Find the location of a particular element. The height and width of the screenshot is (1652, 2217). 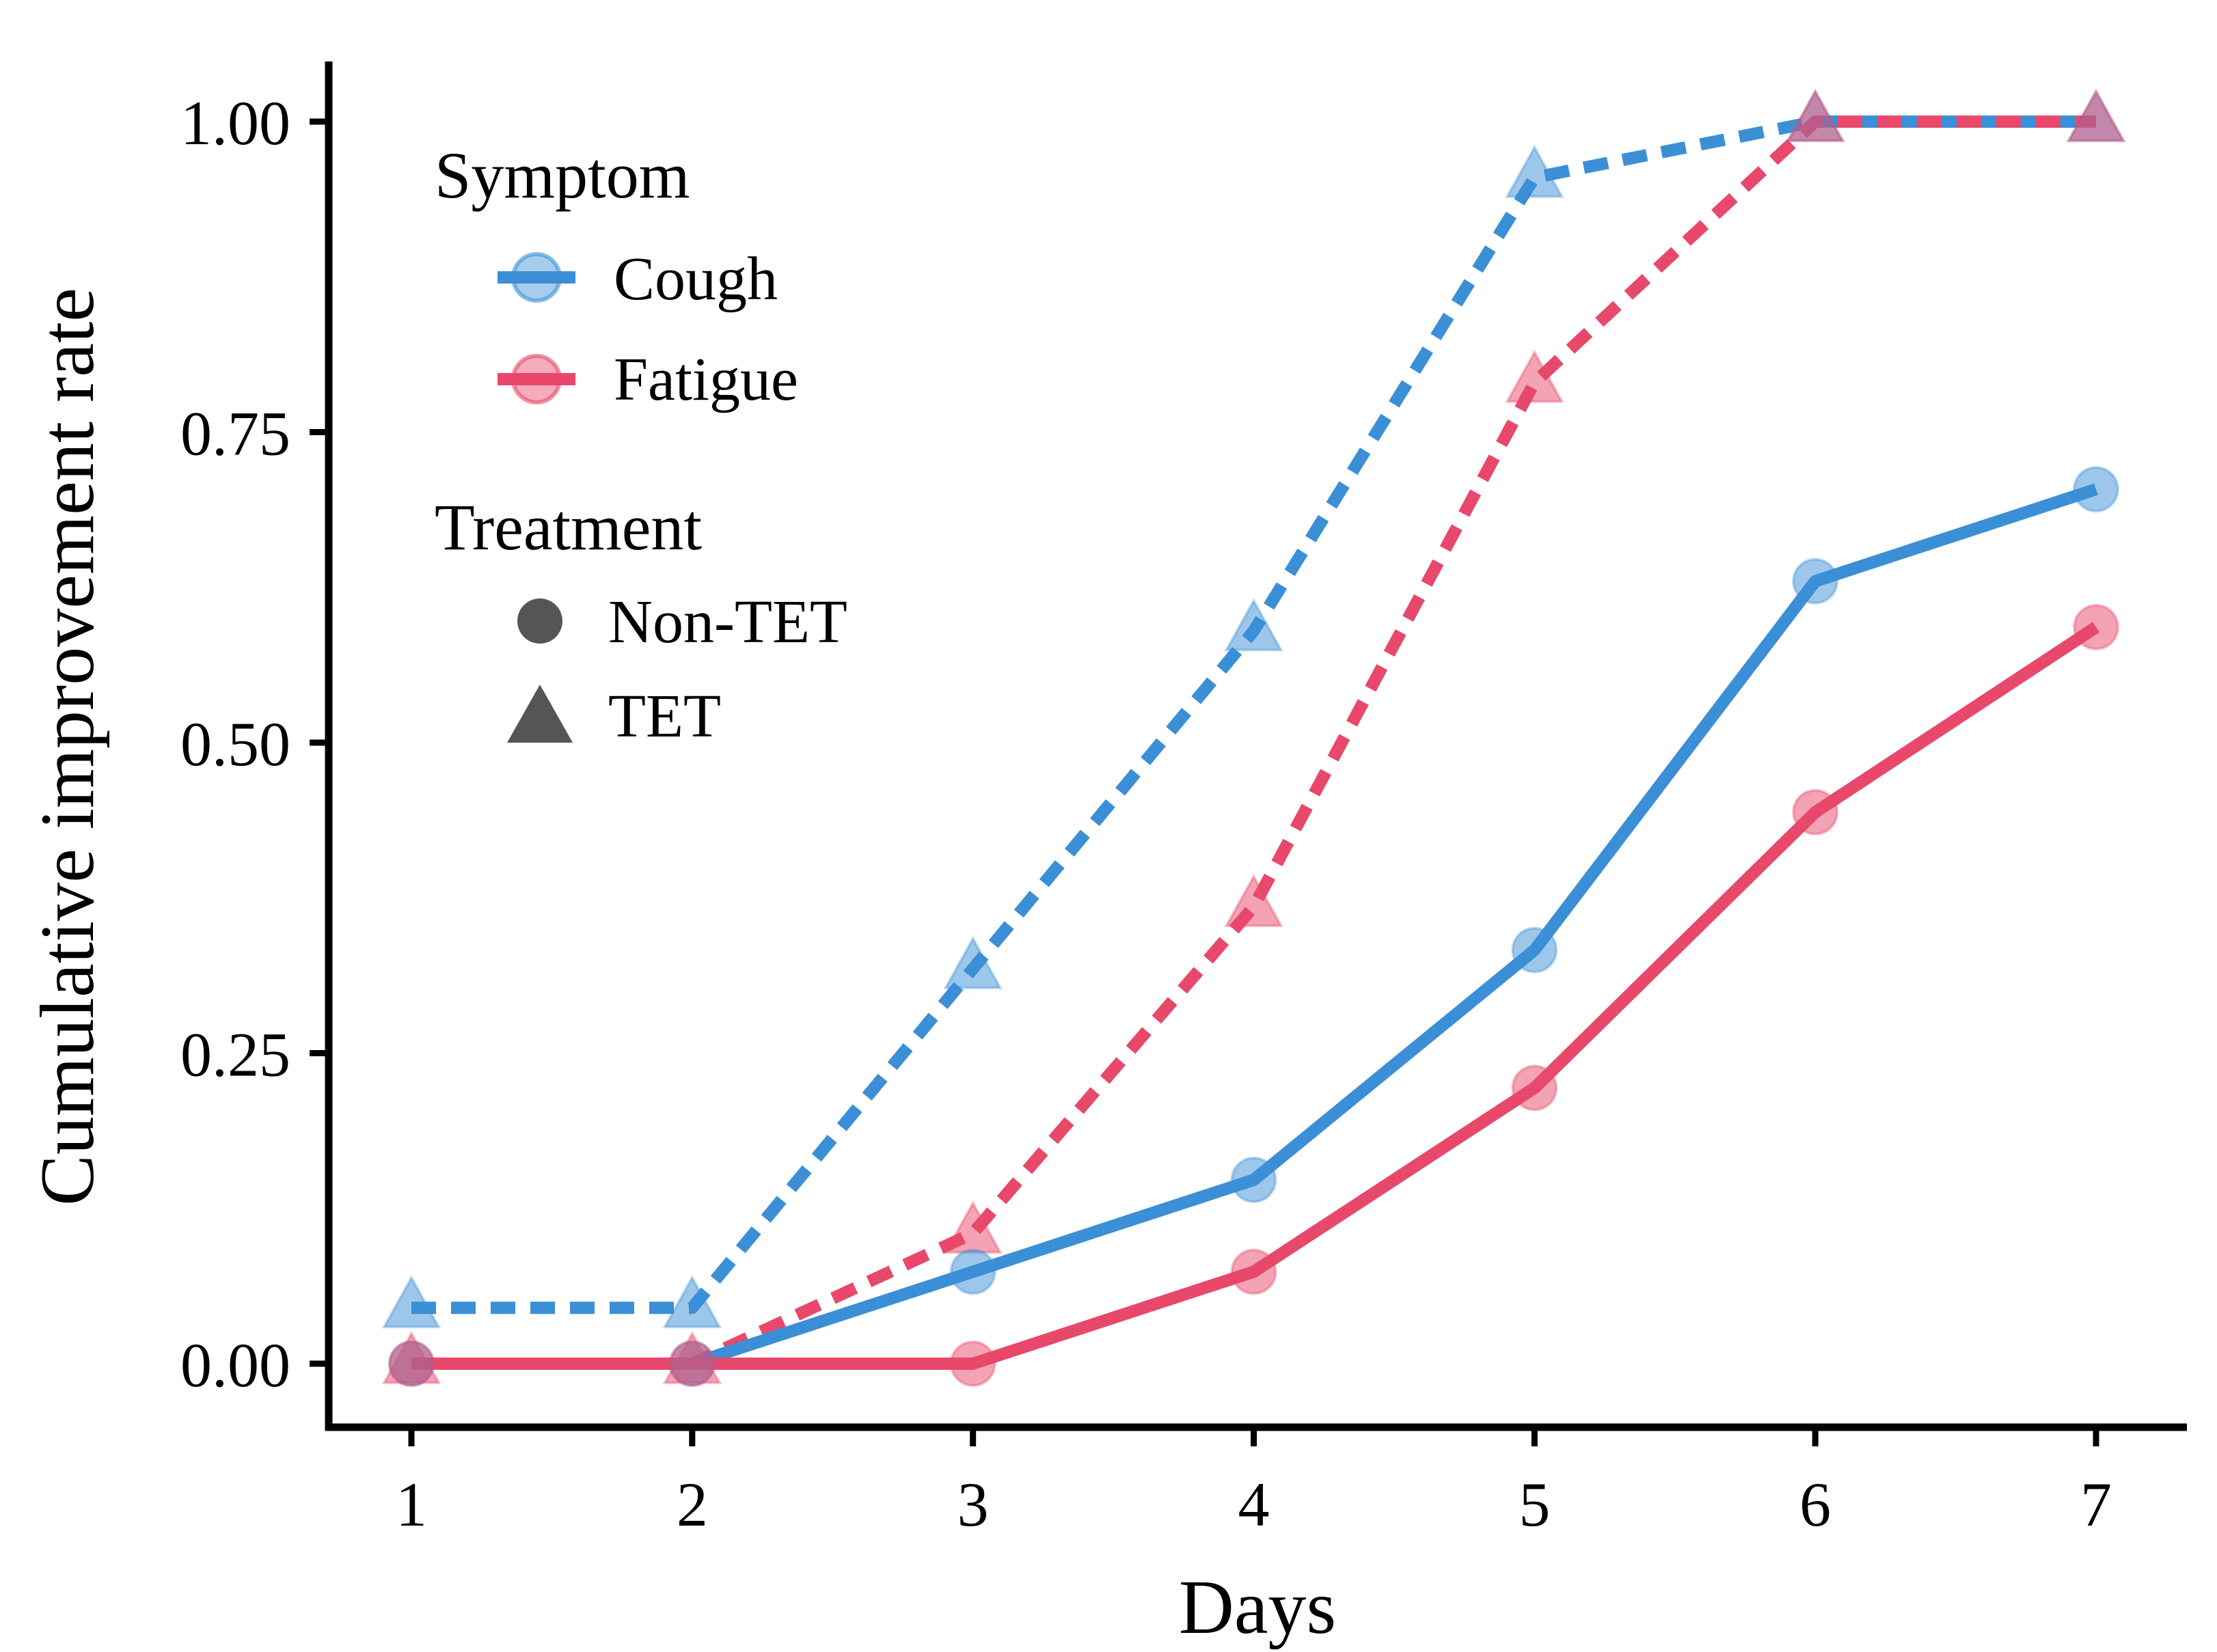

x-tick-label: 3 is located at coordinates (973, 1505).